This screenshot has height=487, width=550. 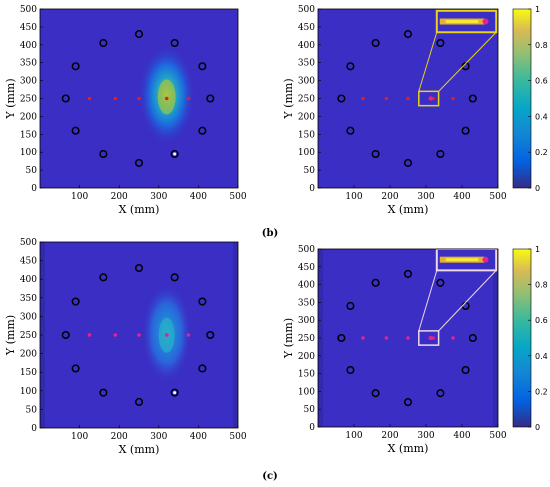 What do you see at coordinates (467, 301) in the screenshot?
I see `inset-connector` at bounding box center [467, 301].